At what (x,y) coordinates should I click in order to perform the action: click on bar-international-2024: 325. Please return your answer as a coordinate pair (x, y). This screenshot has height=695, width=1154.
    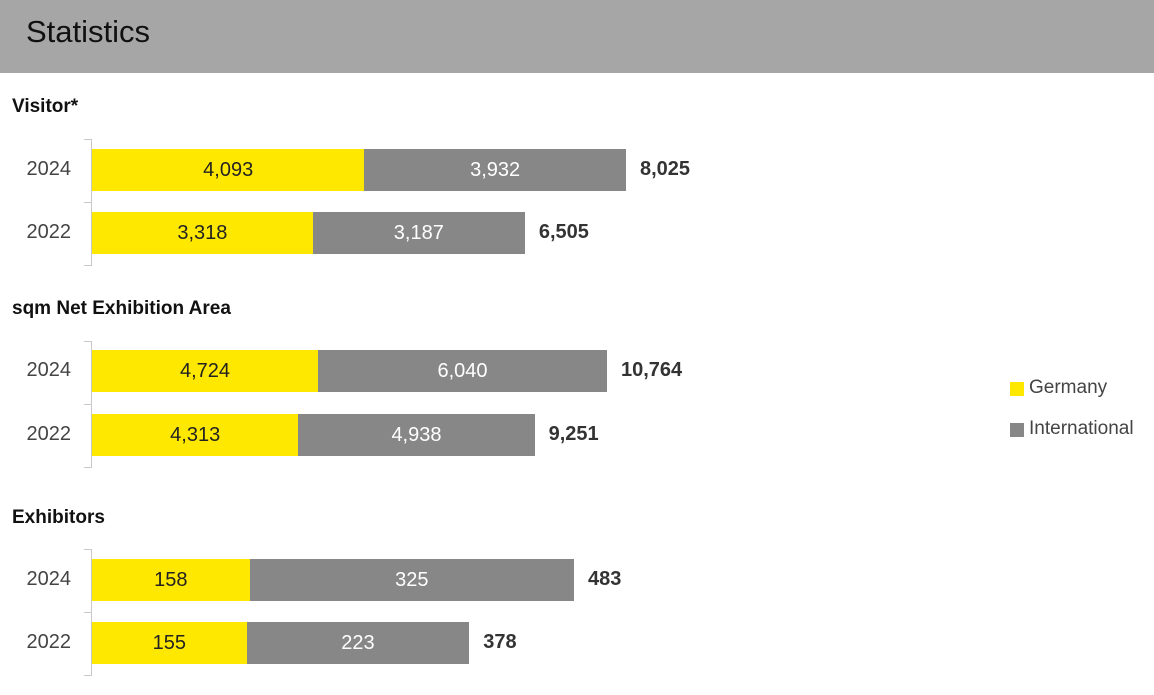
    Looking at the image, I should click on (411, 580).